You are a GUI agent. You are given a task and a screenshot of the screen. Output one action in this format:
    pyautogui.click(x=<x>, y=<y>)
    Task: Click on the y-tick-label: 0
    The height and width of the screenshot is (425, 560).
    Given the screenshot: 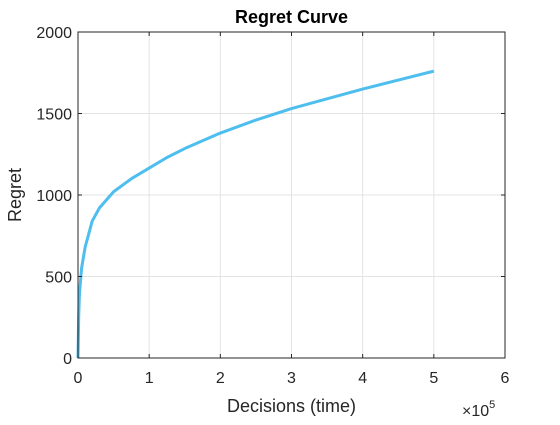 What is the action you would take?
    pyautogui.click(x=67, y=359)
    